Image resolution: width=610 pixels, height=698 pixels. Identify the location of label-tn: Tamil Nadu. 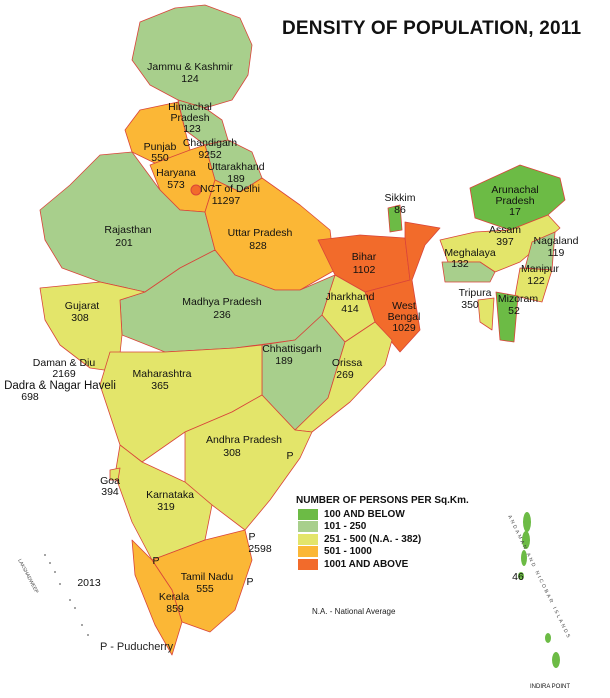
(207, 577).